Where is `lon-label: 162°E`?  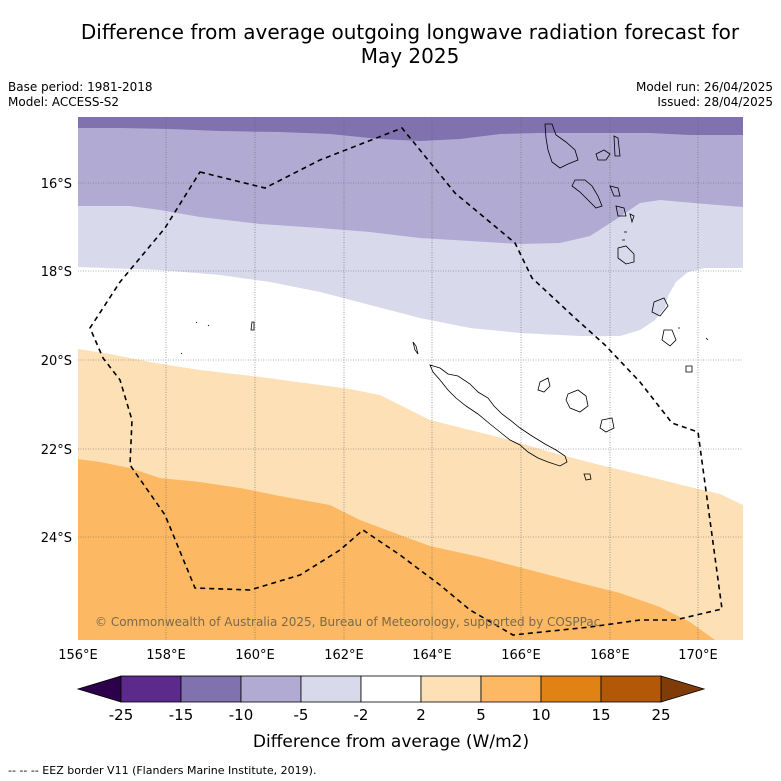 lon-label: 162°E is located at coordinates (344, 655).